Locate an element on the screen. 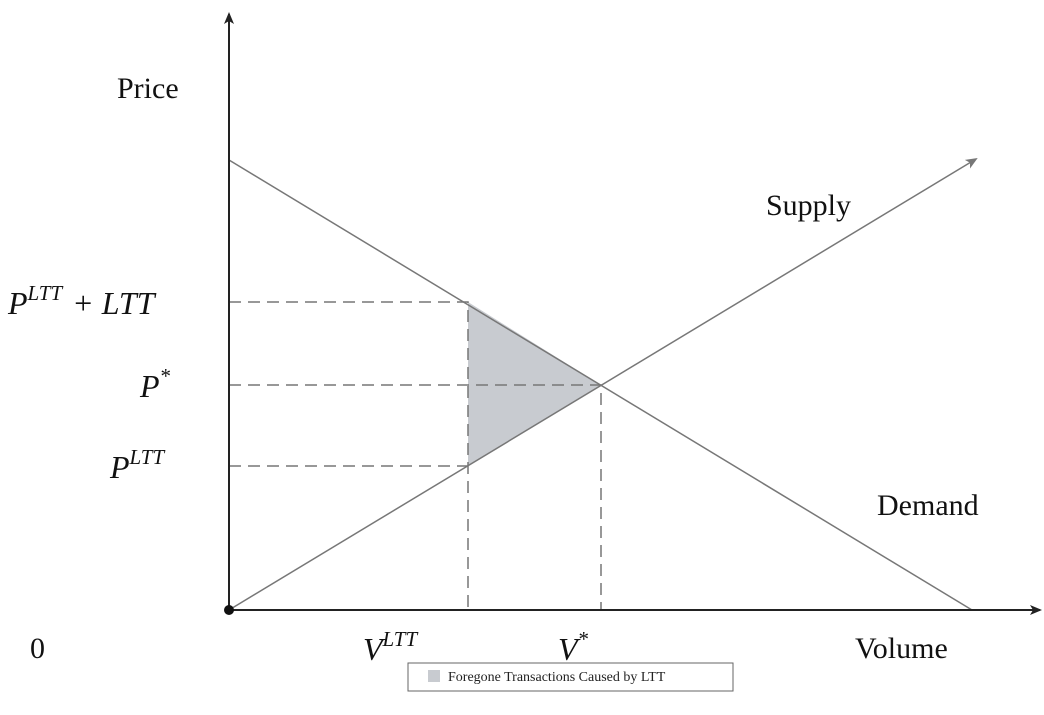  y-label: PLTT is located at coordinates (137, 465).